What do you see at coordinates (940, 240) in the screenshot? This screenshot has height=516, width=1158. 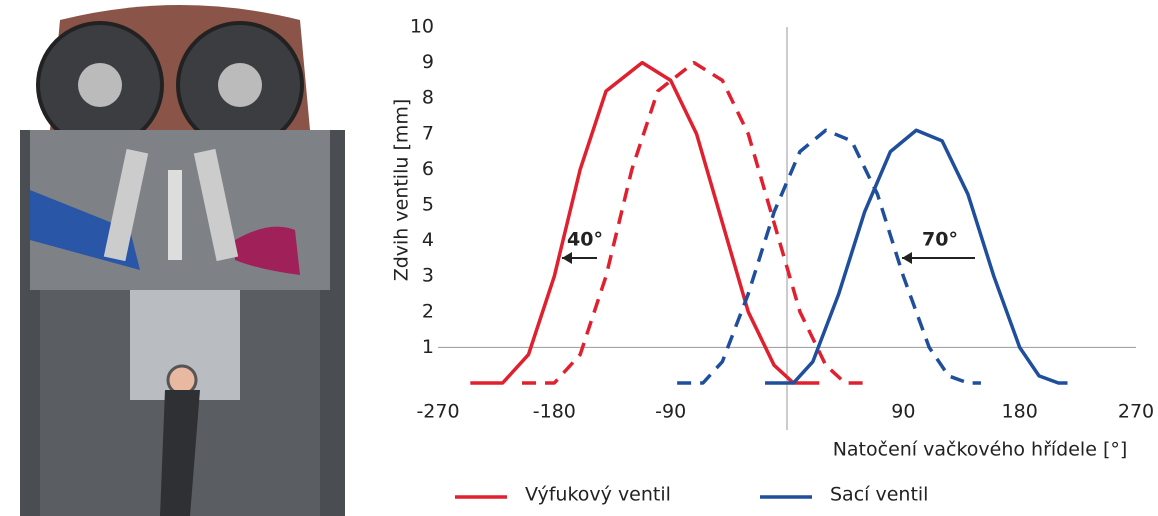 I see `annotation: 70°` at bounding box center [940, 240].